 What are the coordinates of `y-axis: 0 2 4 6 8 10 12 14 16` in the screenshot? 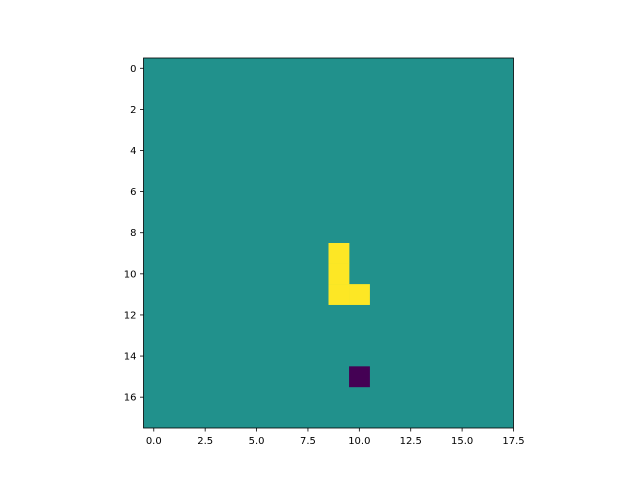 It's located at (134, 234).